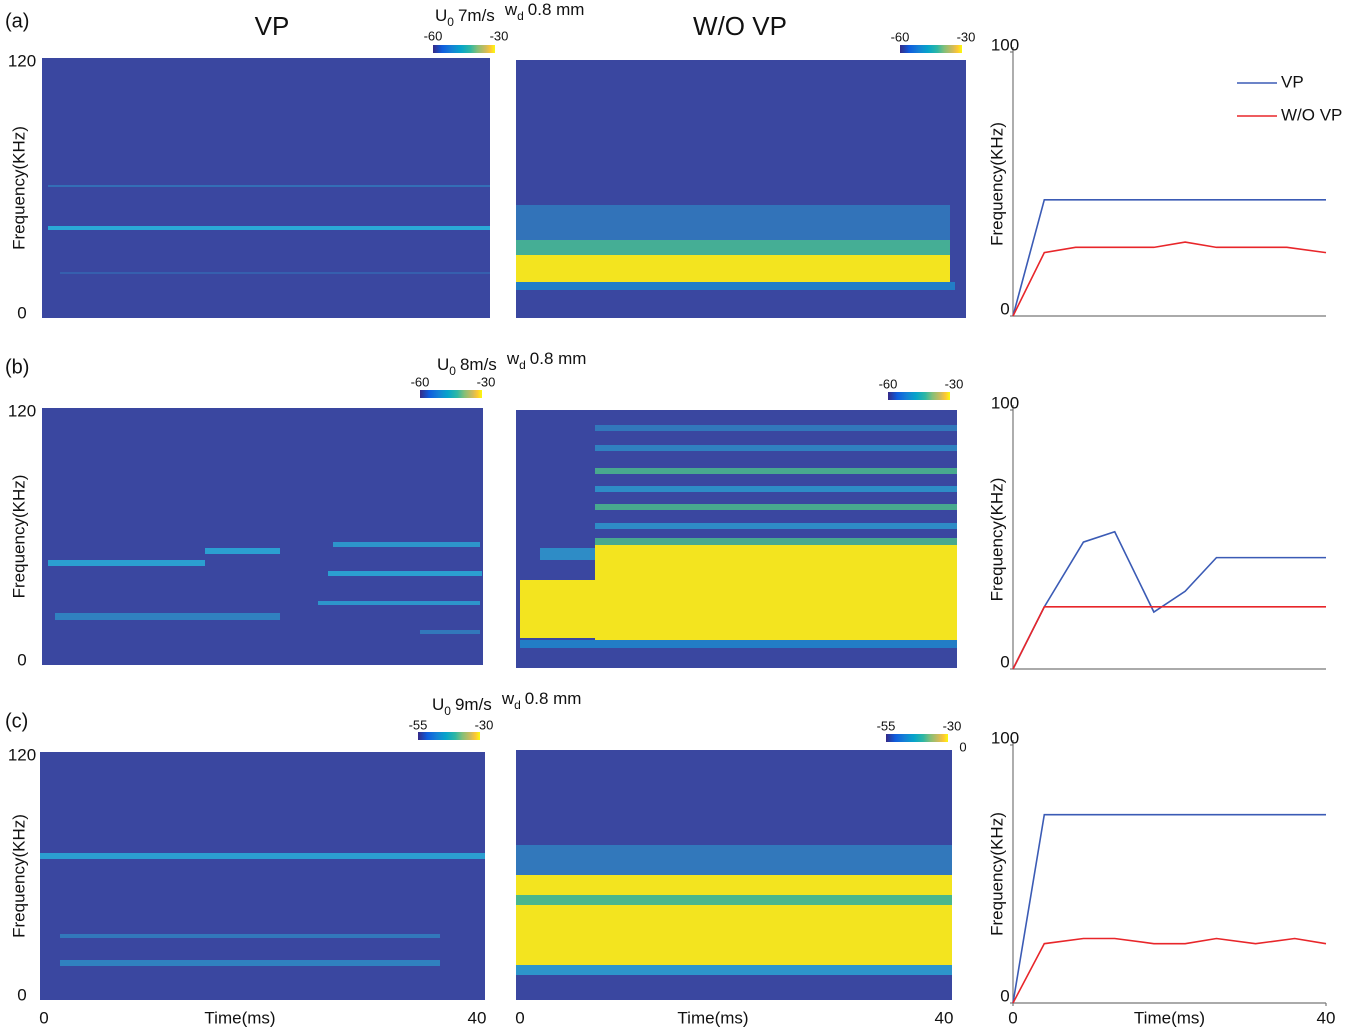 This screenshot has width=1366, height=1029. What do you see at coordinates (1292, 81) in the screenshot?
I see `legend-label: VP` at bounding box center [1292, 81].